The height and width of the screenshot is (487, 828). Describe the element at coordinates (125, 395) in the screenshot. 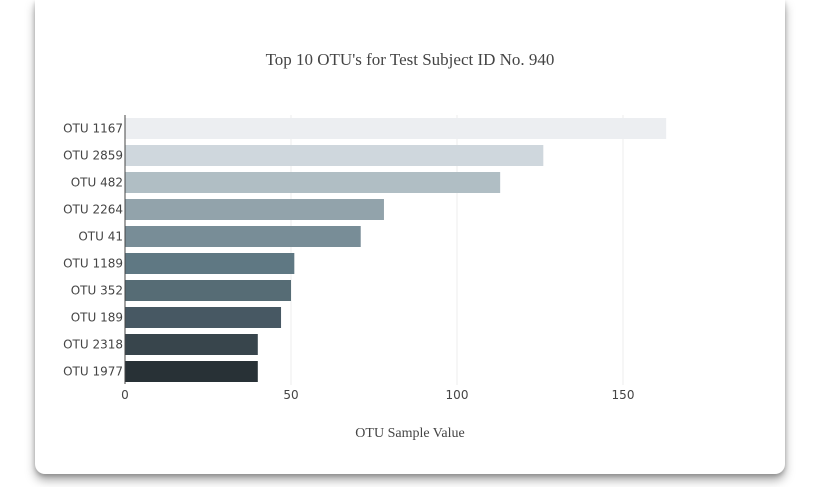

I see `x-tick-label: 0` at that location.